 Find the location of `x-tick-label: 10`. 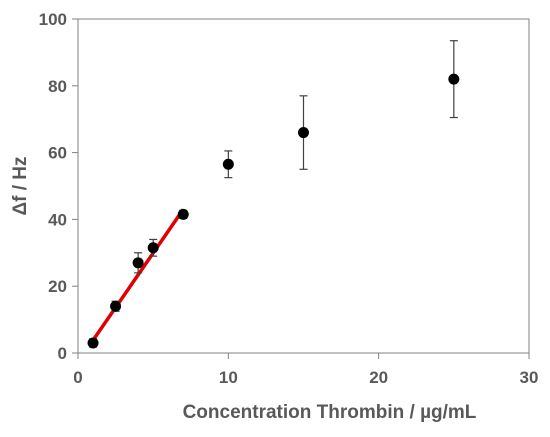

x-tick-label: 10 is located at coordinates (228, 377).